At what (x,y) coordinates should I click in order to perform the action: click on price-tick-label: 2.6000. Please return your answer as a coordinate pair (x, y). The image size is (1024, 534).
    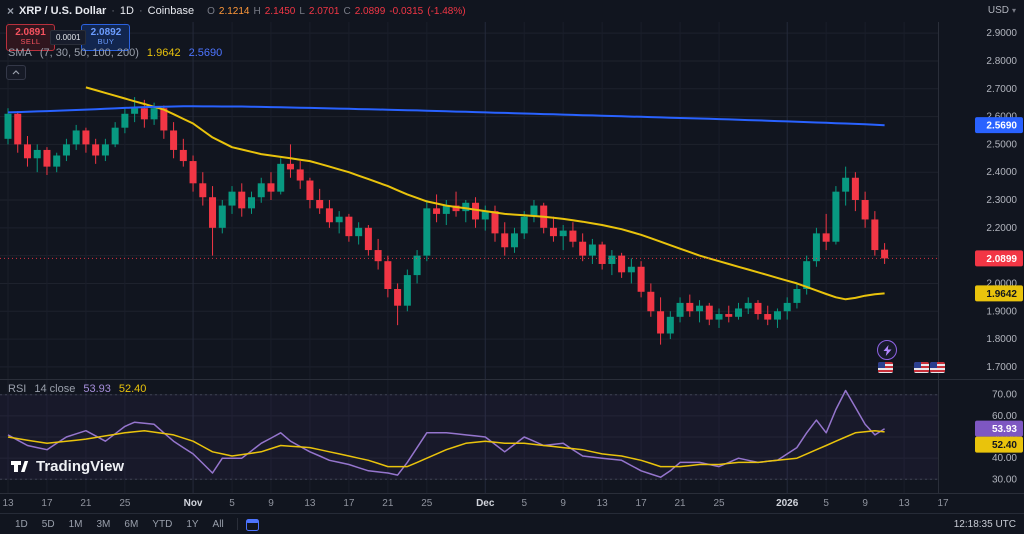
    Looking at the image, I should click on (1001, 117).